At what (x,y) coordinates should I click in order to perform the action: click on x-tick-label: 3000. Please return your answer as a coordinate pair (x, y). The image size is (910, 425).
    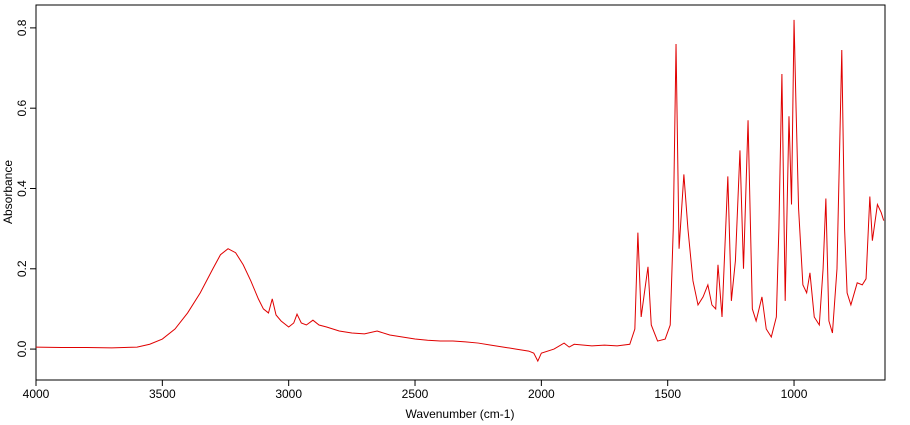
    Looking at the image, I should click on (288, 394).